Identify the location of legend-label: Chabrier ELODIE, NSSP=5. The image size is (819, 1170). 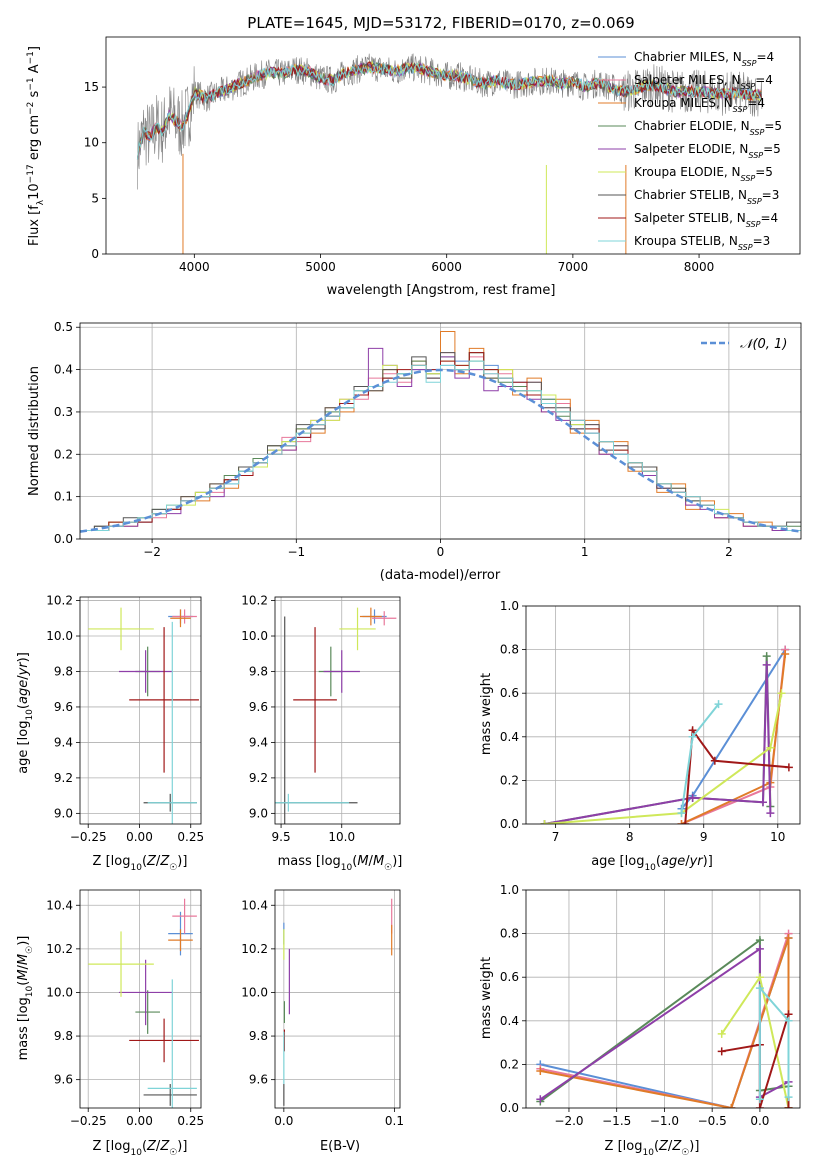
(708, 128).